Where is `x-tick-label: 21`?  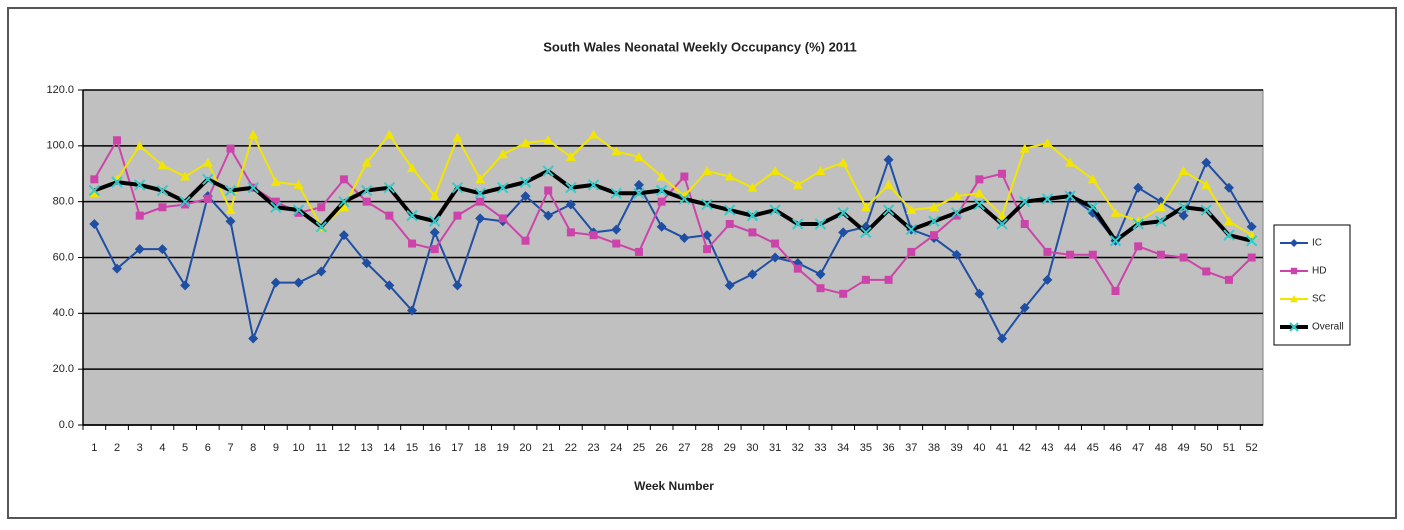
x-tick-label: 21 is located at coordinates (548, 448).